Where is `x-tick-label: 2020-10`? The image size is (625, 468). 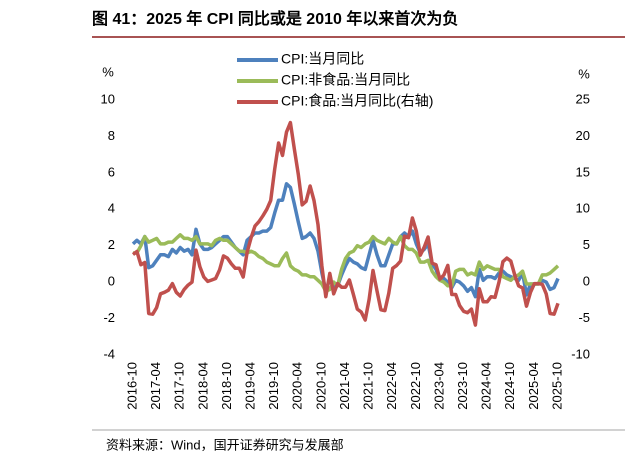
x-tick-label: 2020-10 is located at coordinates (320, 386).